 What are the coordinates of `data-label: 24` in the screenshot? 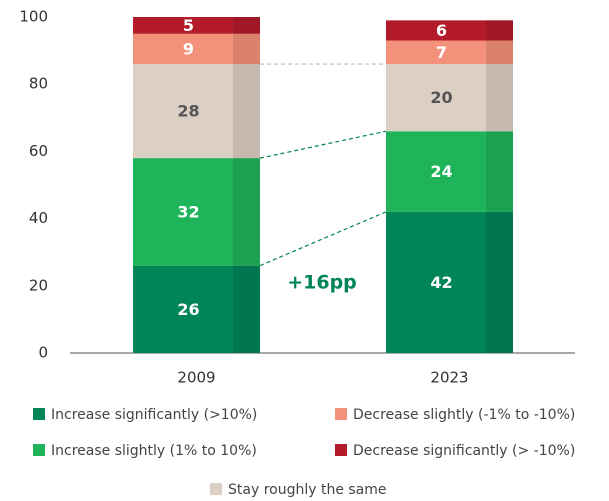 It's located at (441, 171).